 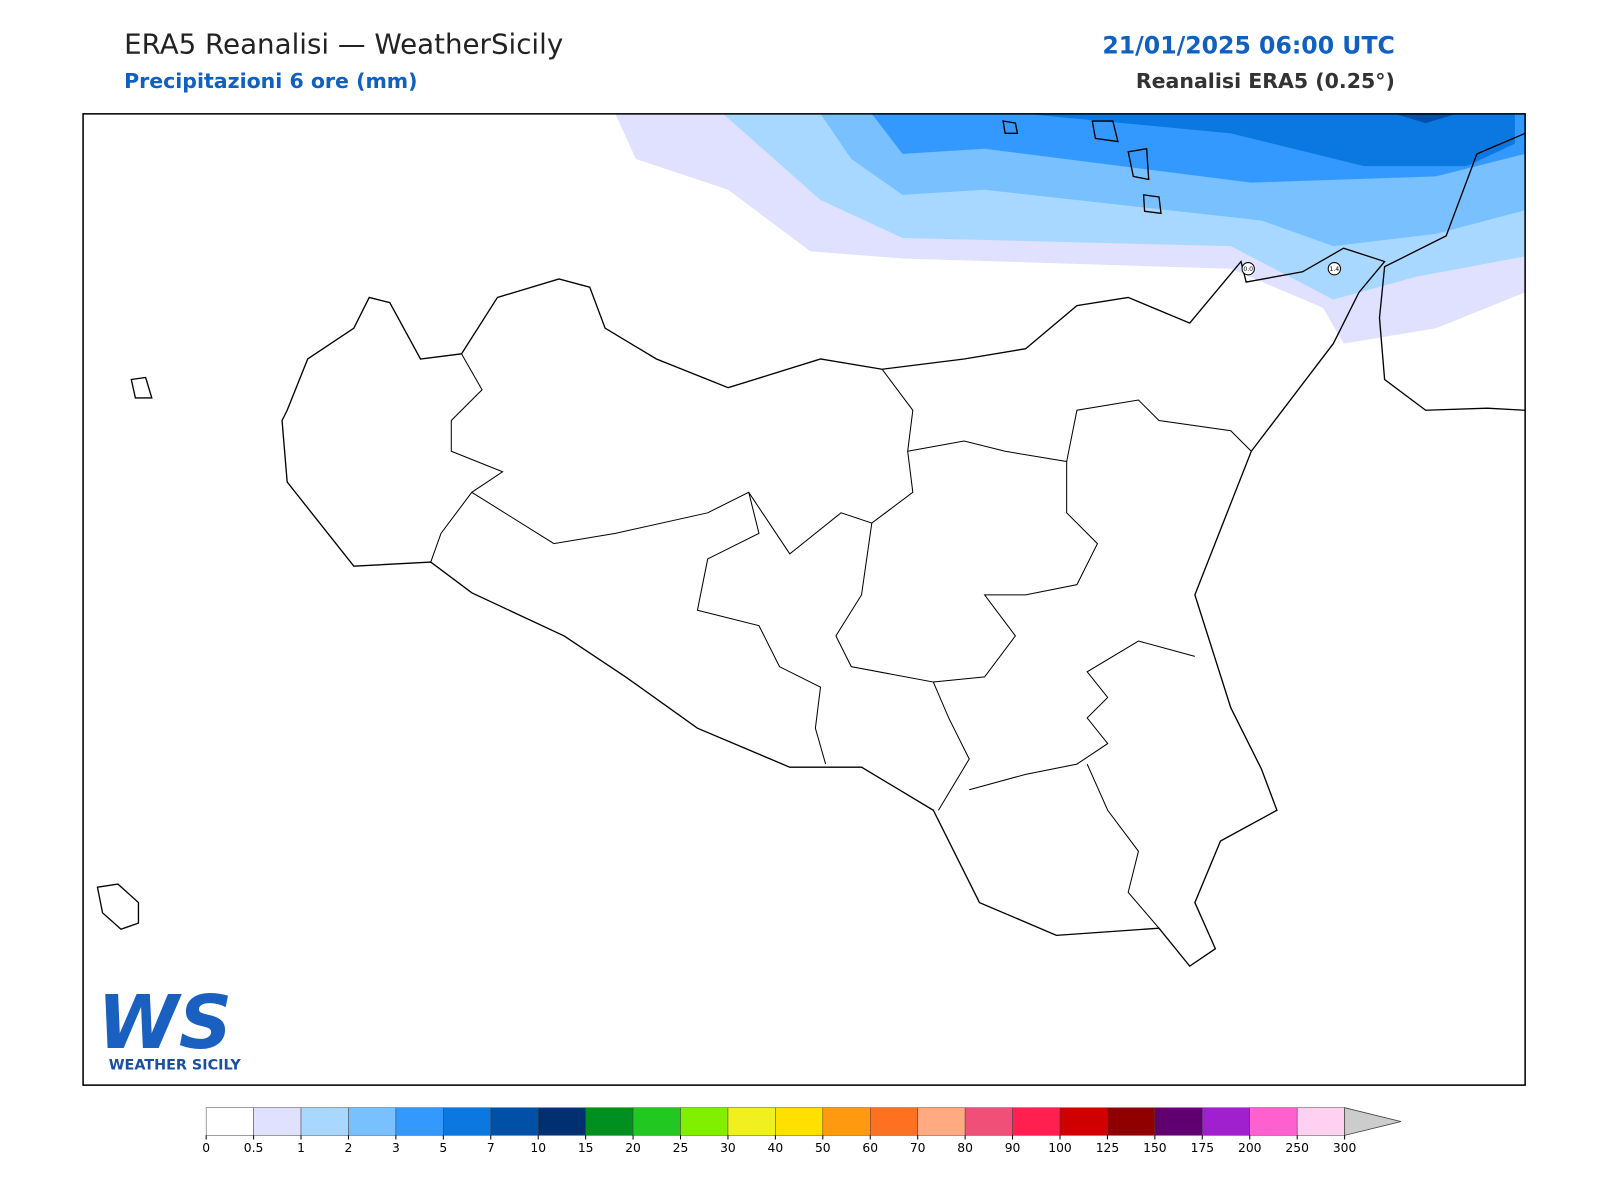 What do you see at coordinates (1059, 1148) in the screenshot?
I see `colorbar-tick-label: 100` at bounding box center [1059, 1148].